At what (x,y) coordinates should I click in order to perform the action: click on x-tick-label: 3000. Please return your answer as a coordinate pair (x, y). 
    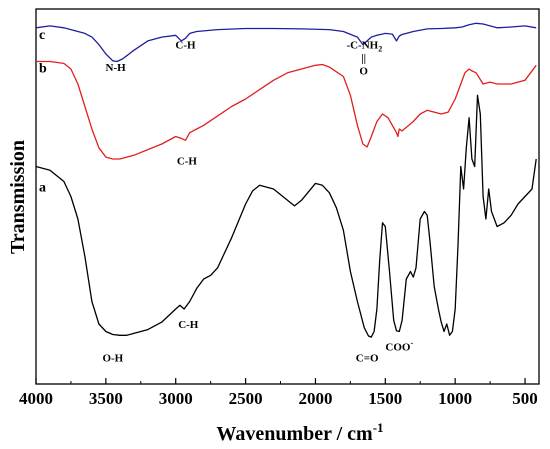
    Looking at the image, I should click on (176, 398).